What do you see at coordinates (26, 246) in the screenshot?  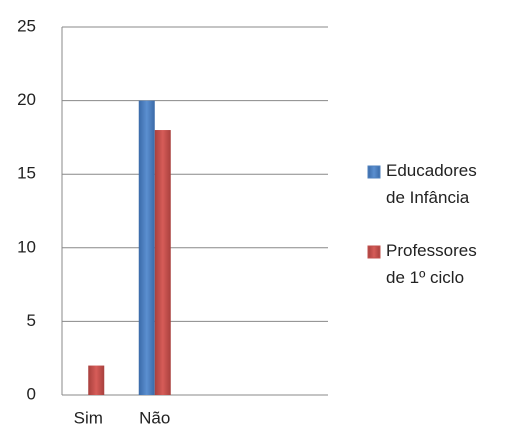 I see `y-tick-label: 10` at bounding box center [26, 246].